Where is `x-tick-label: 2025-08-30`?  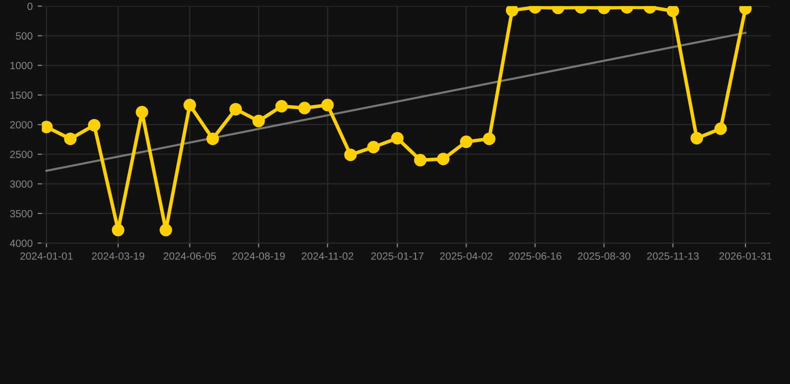 x-tick-label: 2025-08-30 is located at coordinates (604, 256).